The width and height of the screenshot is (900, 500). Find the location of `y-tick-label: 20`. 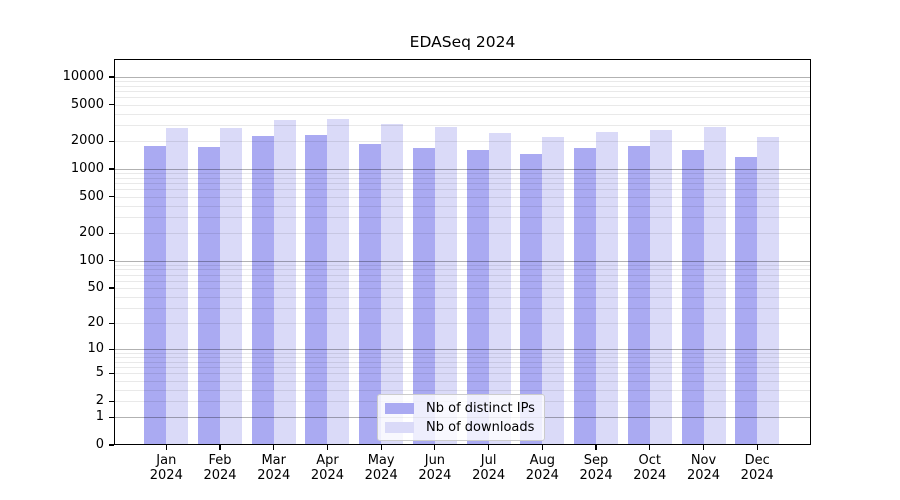

y-tick-label: 20 is located at coordinates (95, 323).